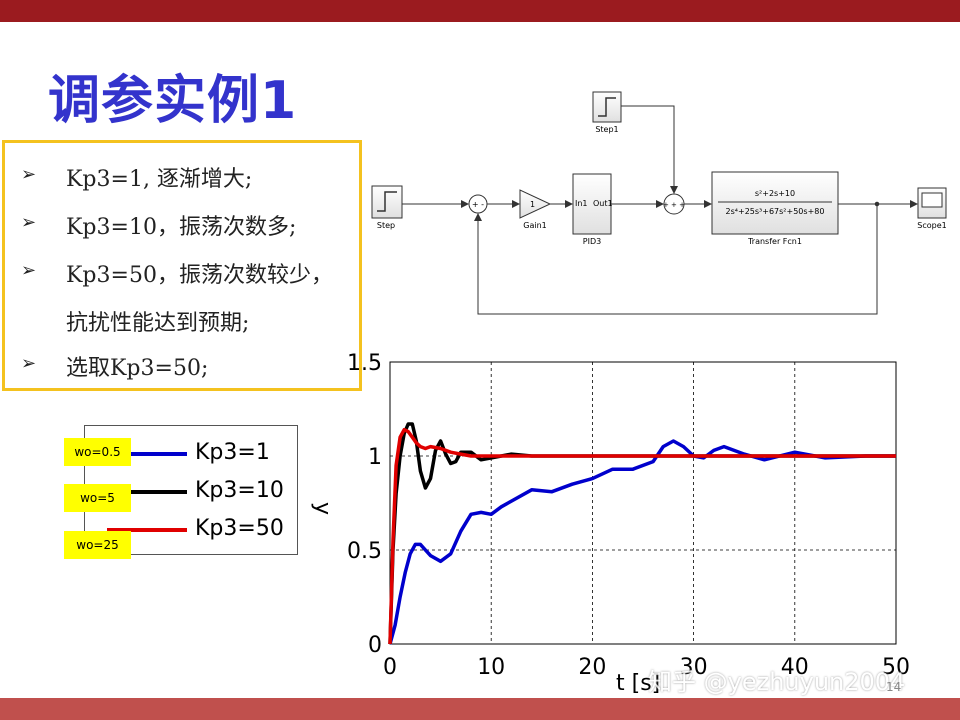  What do you see at coordinates (775, 193) in the screenshot?
I see `tf-numerator: s²+2s+10` at bounding box center [775, 193].